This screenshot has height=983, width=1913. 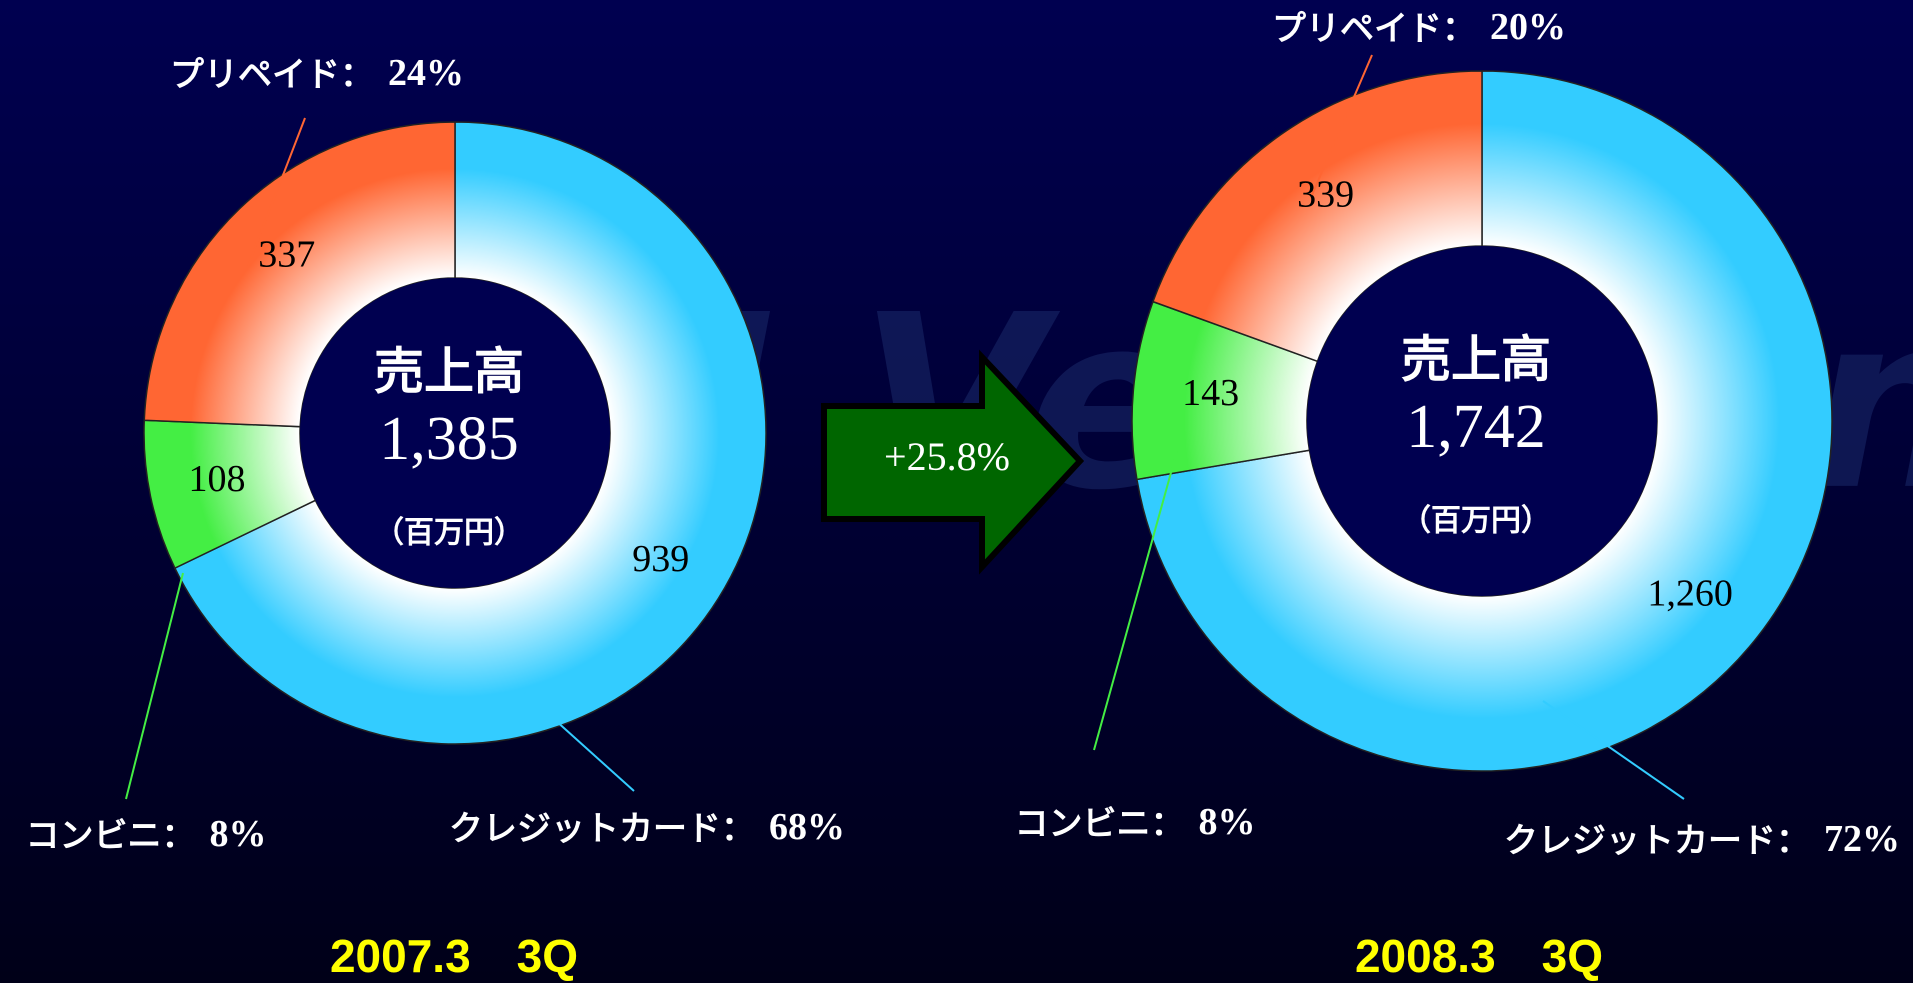 I want to click on value-label: 108, so click(x=217, y=479).